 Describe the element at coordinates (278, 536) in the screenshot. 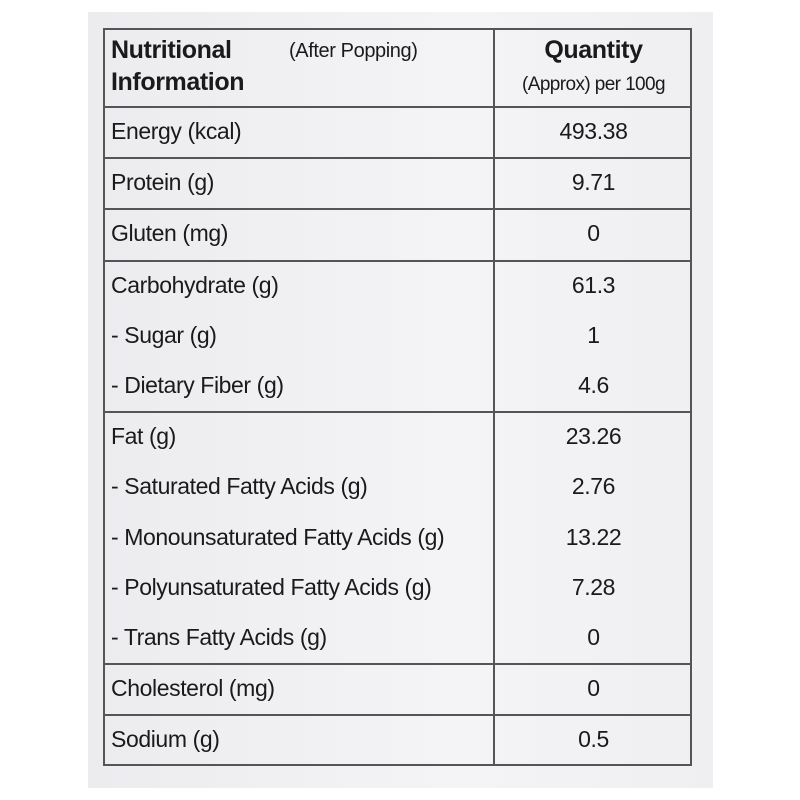

I see `nutrient-label: - Monounsaturated Fatty Acids (g)` at that location.